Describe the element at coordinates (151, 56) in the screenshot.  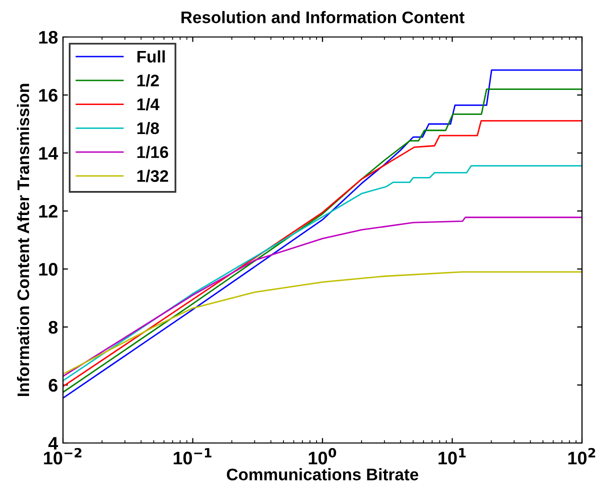
I see `legend-label: Full` at that location.